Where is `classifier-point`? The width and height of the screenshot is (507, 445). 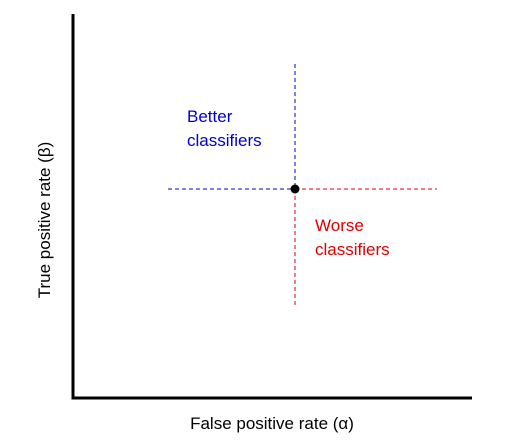
classifier-point is located at coordinates (295, 189).